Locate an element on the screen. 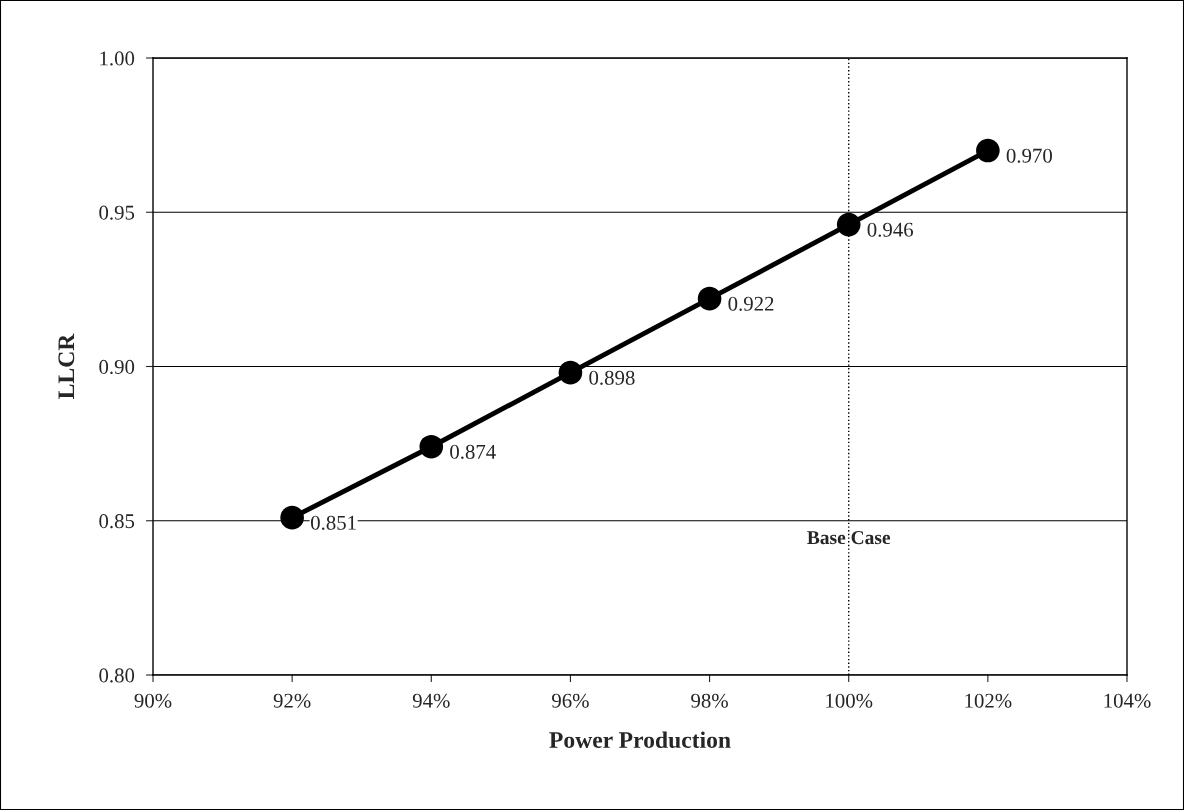  data-label: 0.922 is located at coordinates (751, 303).